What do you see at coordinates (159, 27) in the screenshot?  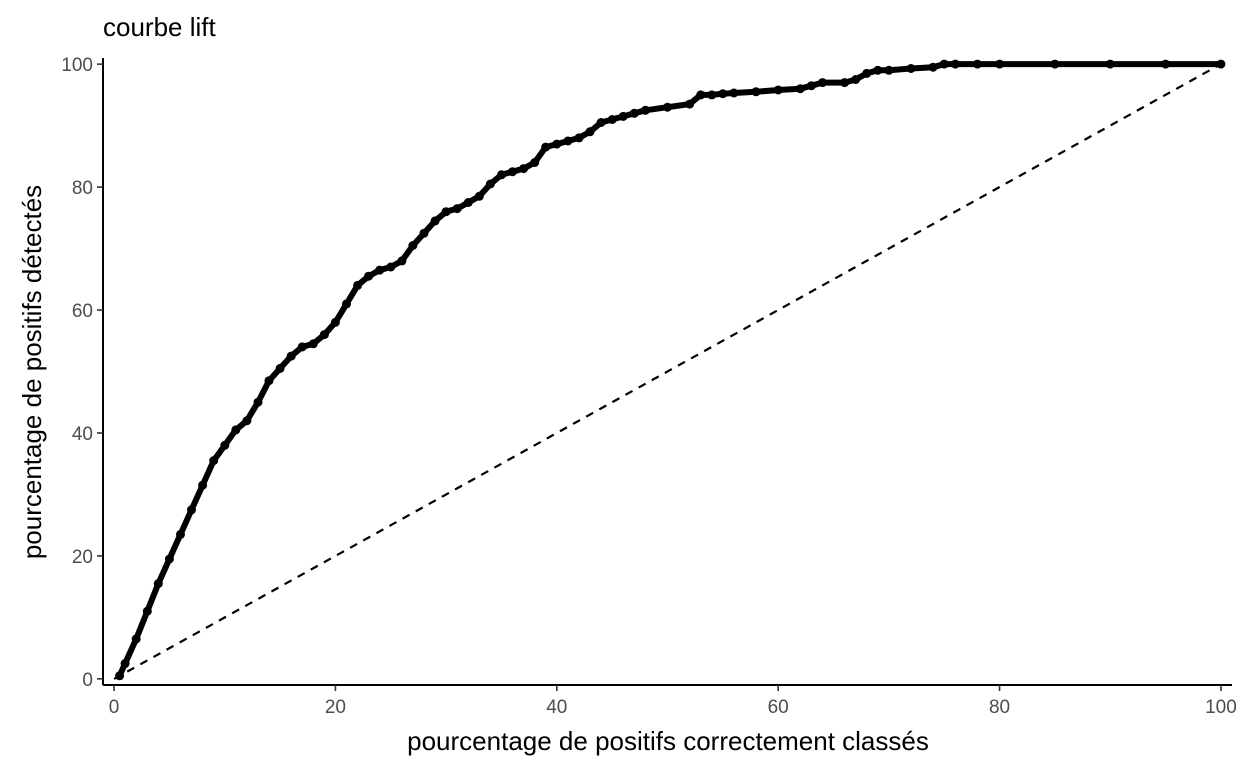 I see `chart-title: courbe lift` at bounding box center [159, 27].